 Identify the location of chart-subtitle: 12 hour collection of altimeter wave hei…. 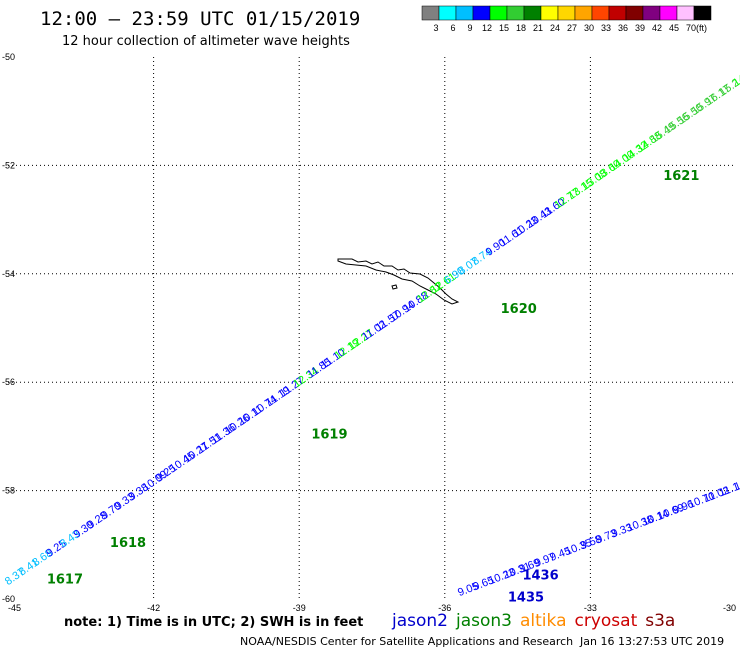
(206, 41).